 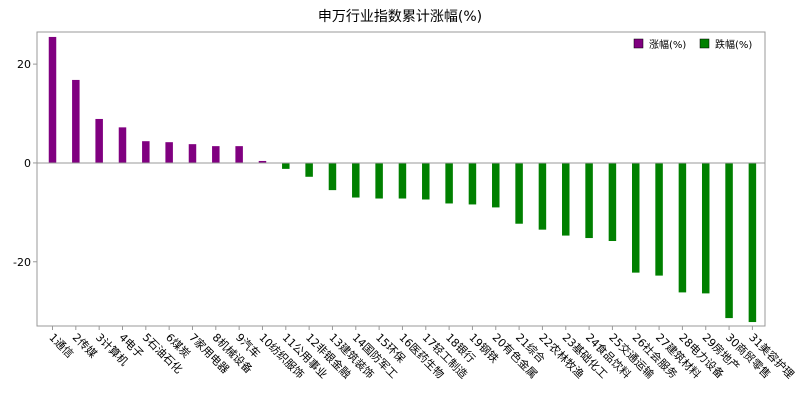 I want to click on chart-title: 申万行业指数累计涨幅(%), so click(x=400, y=17).